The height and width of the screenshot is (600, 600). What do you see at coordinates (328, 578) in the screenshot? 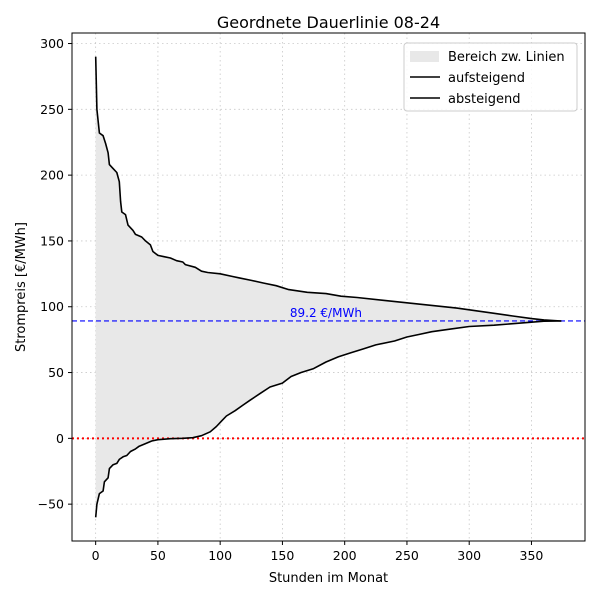
I see `x-axis-title: Stunden im Monat` at bounding box center [328, 578].